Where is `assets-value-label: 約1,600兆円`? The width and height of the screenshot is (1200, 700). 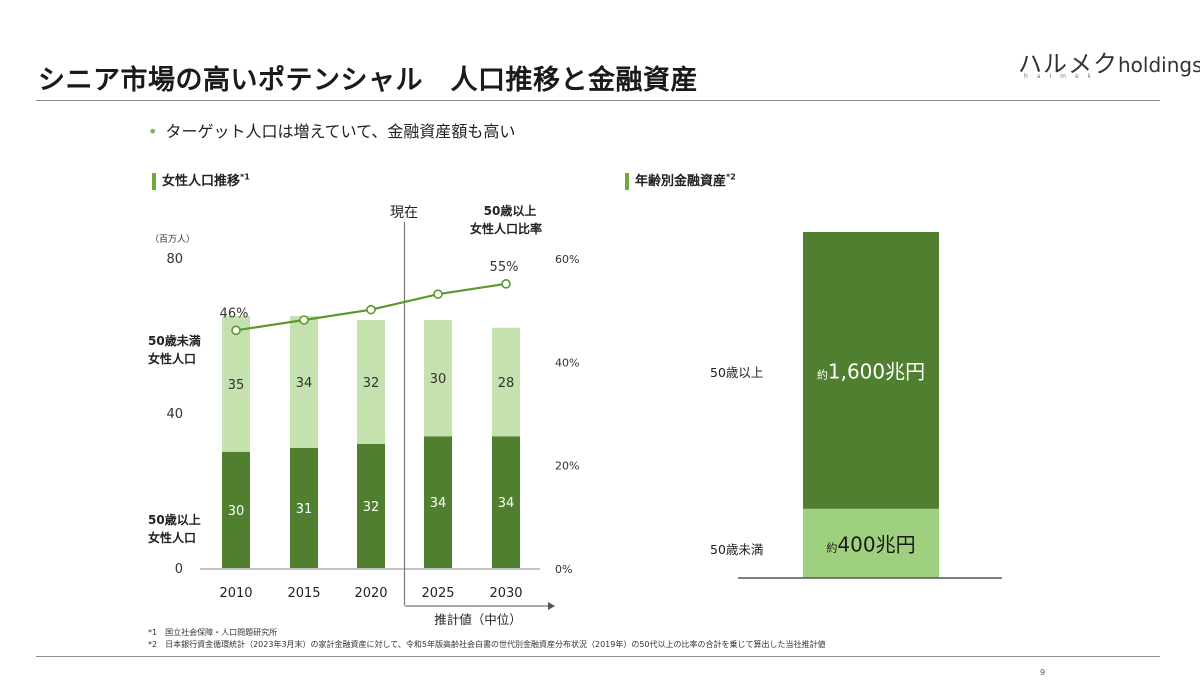
assets-value-label: 約1,600兆円 is located at coordinates (871, 371).